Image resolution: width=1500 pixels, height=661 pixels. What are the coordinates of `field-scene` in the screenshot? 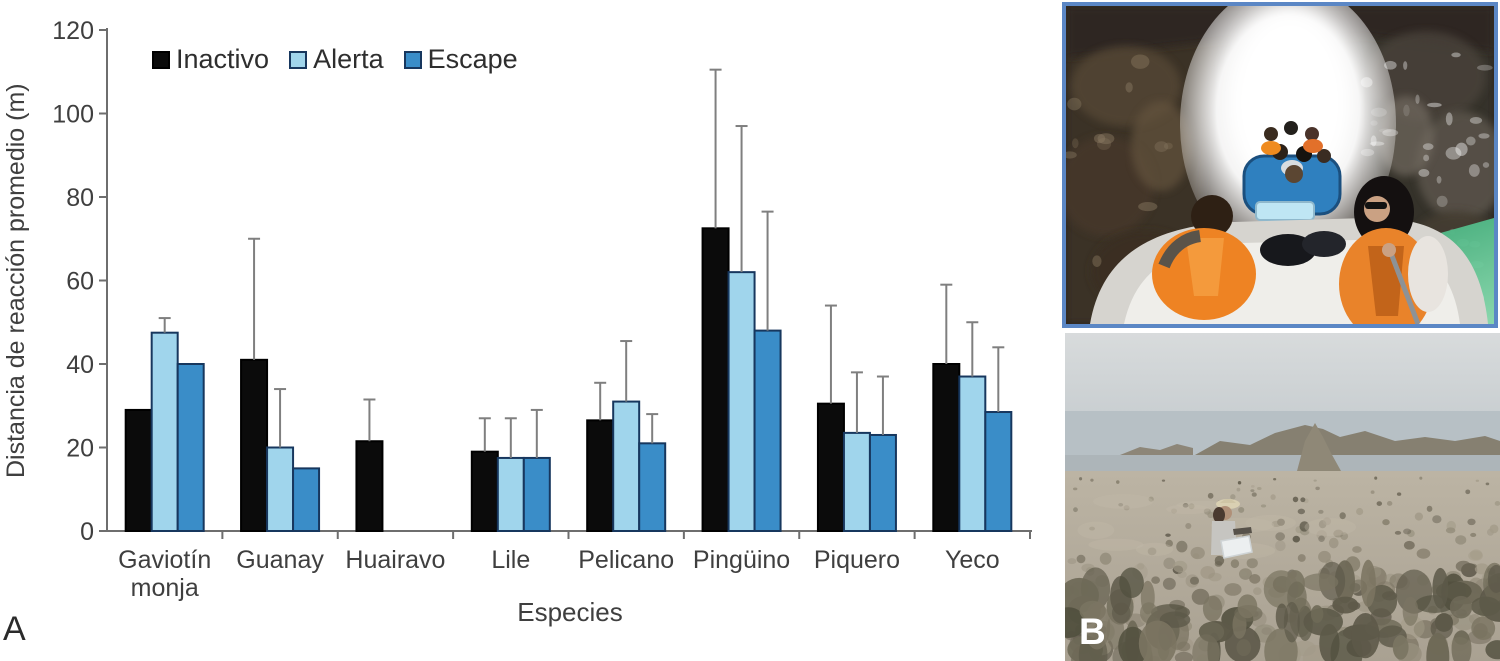 It's located at (1282, 497).